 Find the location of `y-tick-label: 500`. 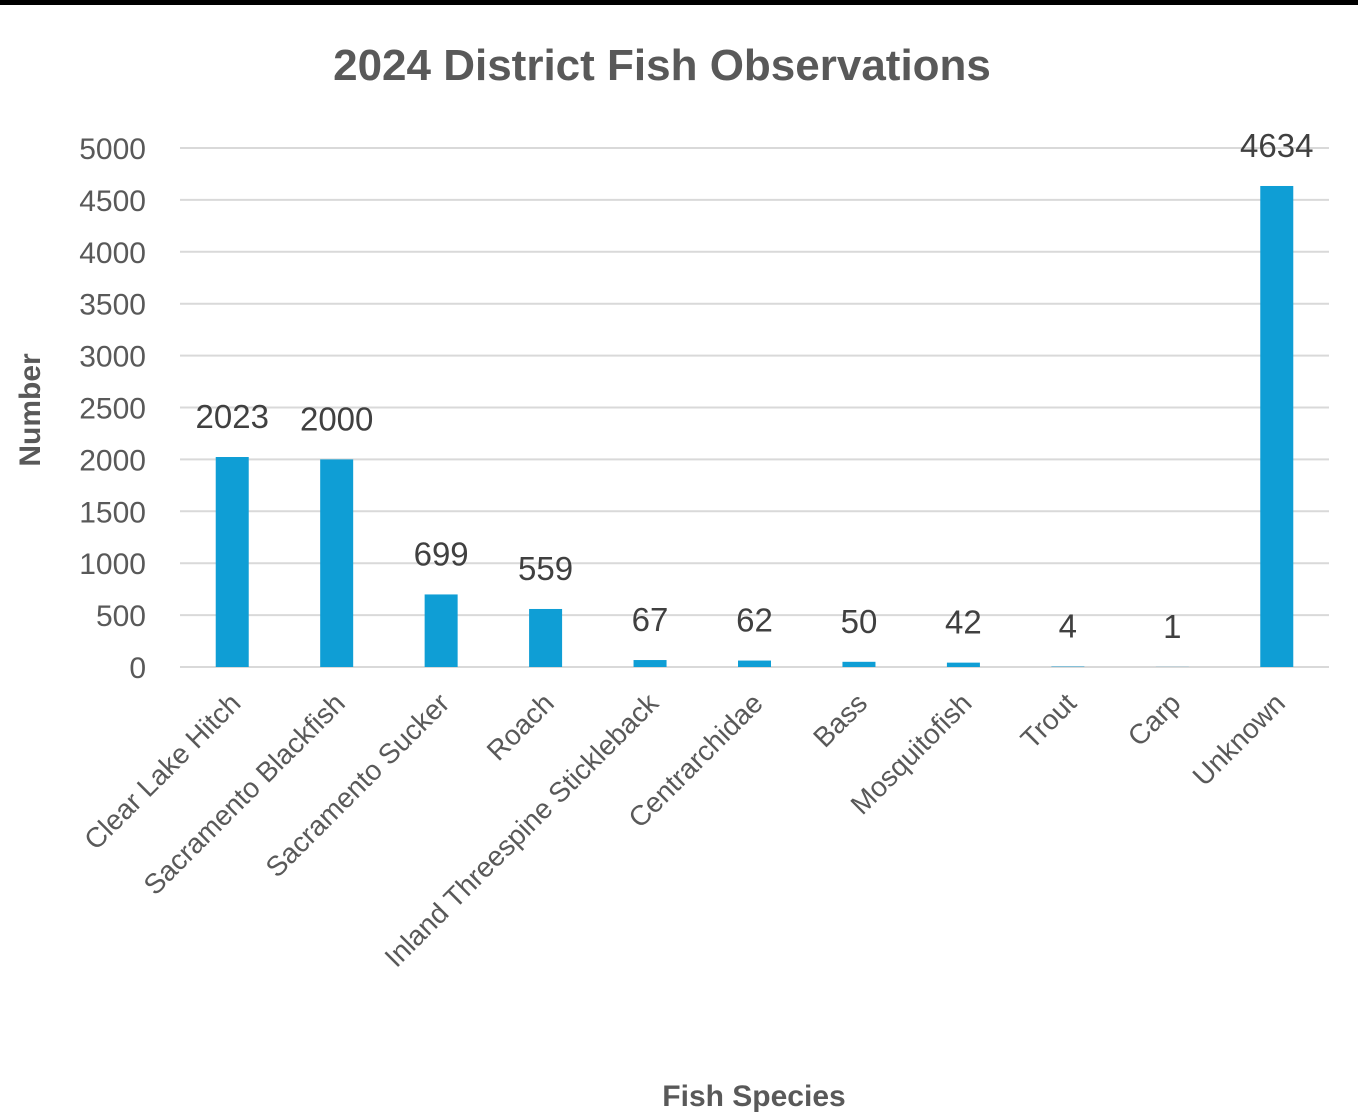

y-tick-label: 500 is located at coordinates (121, 616).